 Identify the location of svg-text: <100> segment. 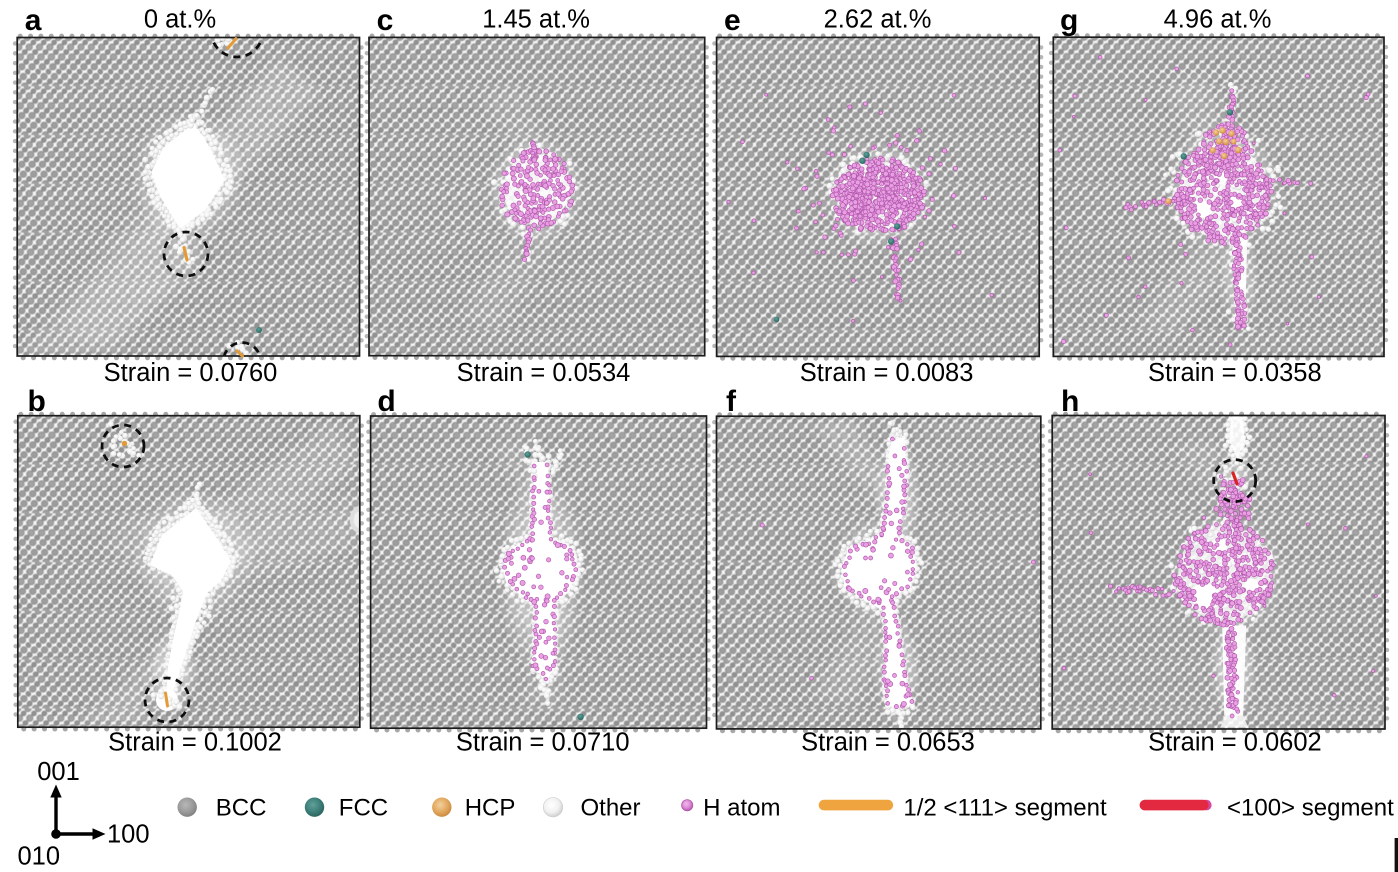
(1310, 808).